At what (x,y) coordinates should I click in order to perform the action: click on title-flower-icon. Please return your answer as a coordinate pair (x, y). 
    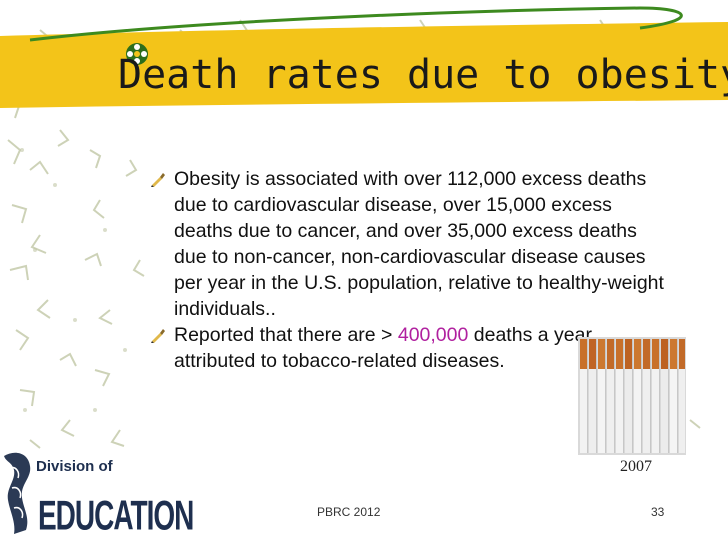
    Looking at the image, I should click on (137, 54).